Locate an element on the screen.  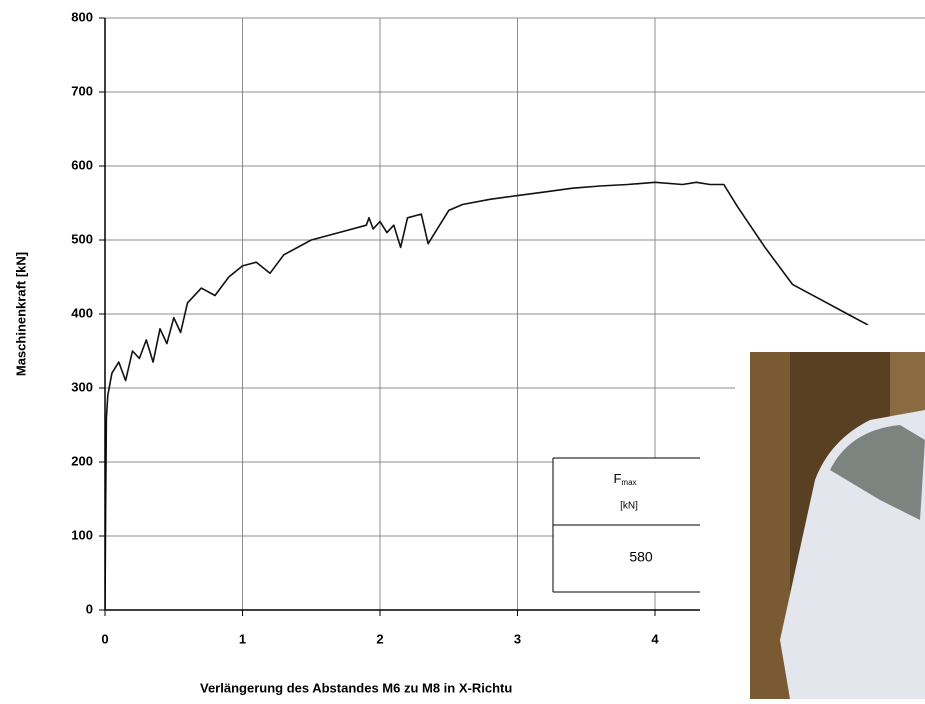
photo-fracture is located at coordinates (877, 472).